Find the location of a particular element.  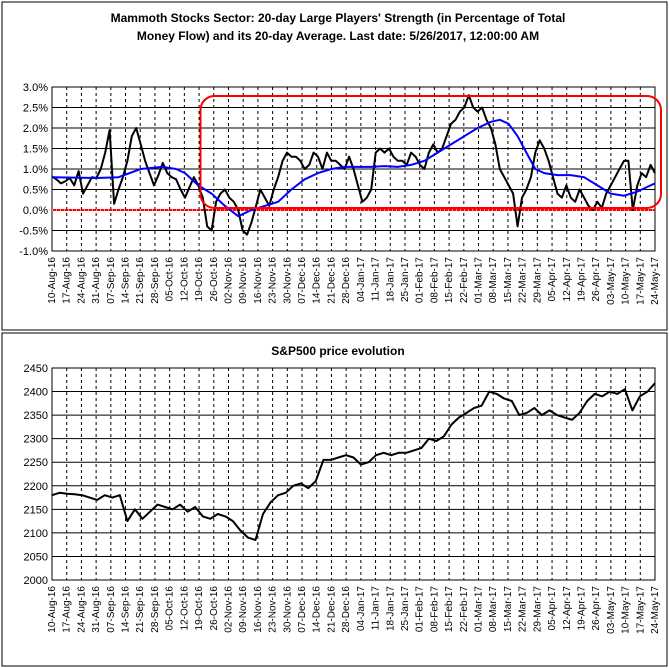

x-tick-label: 30-Nov-16 is located at coordinates (287, 280).